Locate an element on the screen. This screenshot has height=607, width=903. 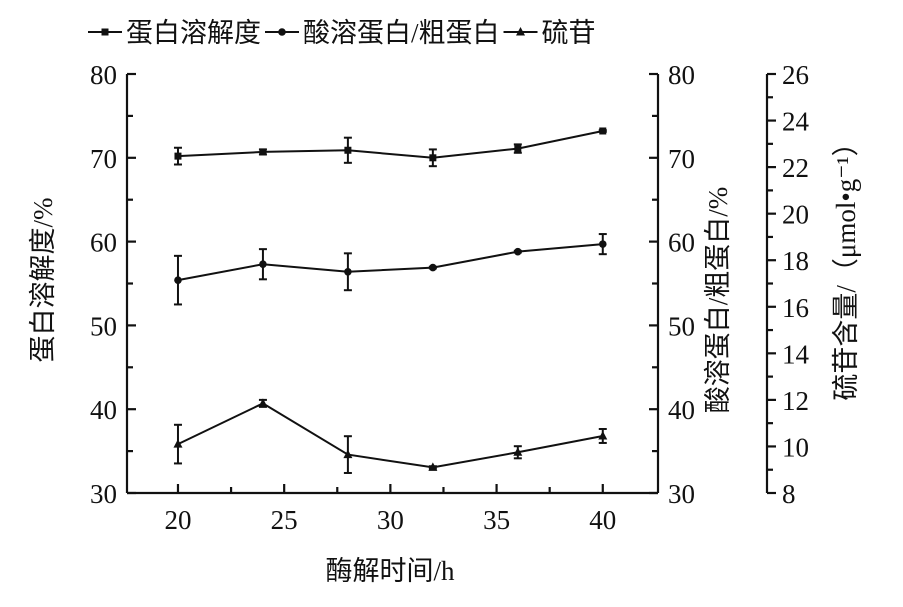
right2-tick-label: 14 is located at coordinates (796, 354).